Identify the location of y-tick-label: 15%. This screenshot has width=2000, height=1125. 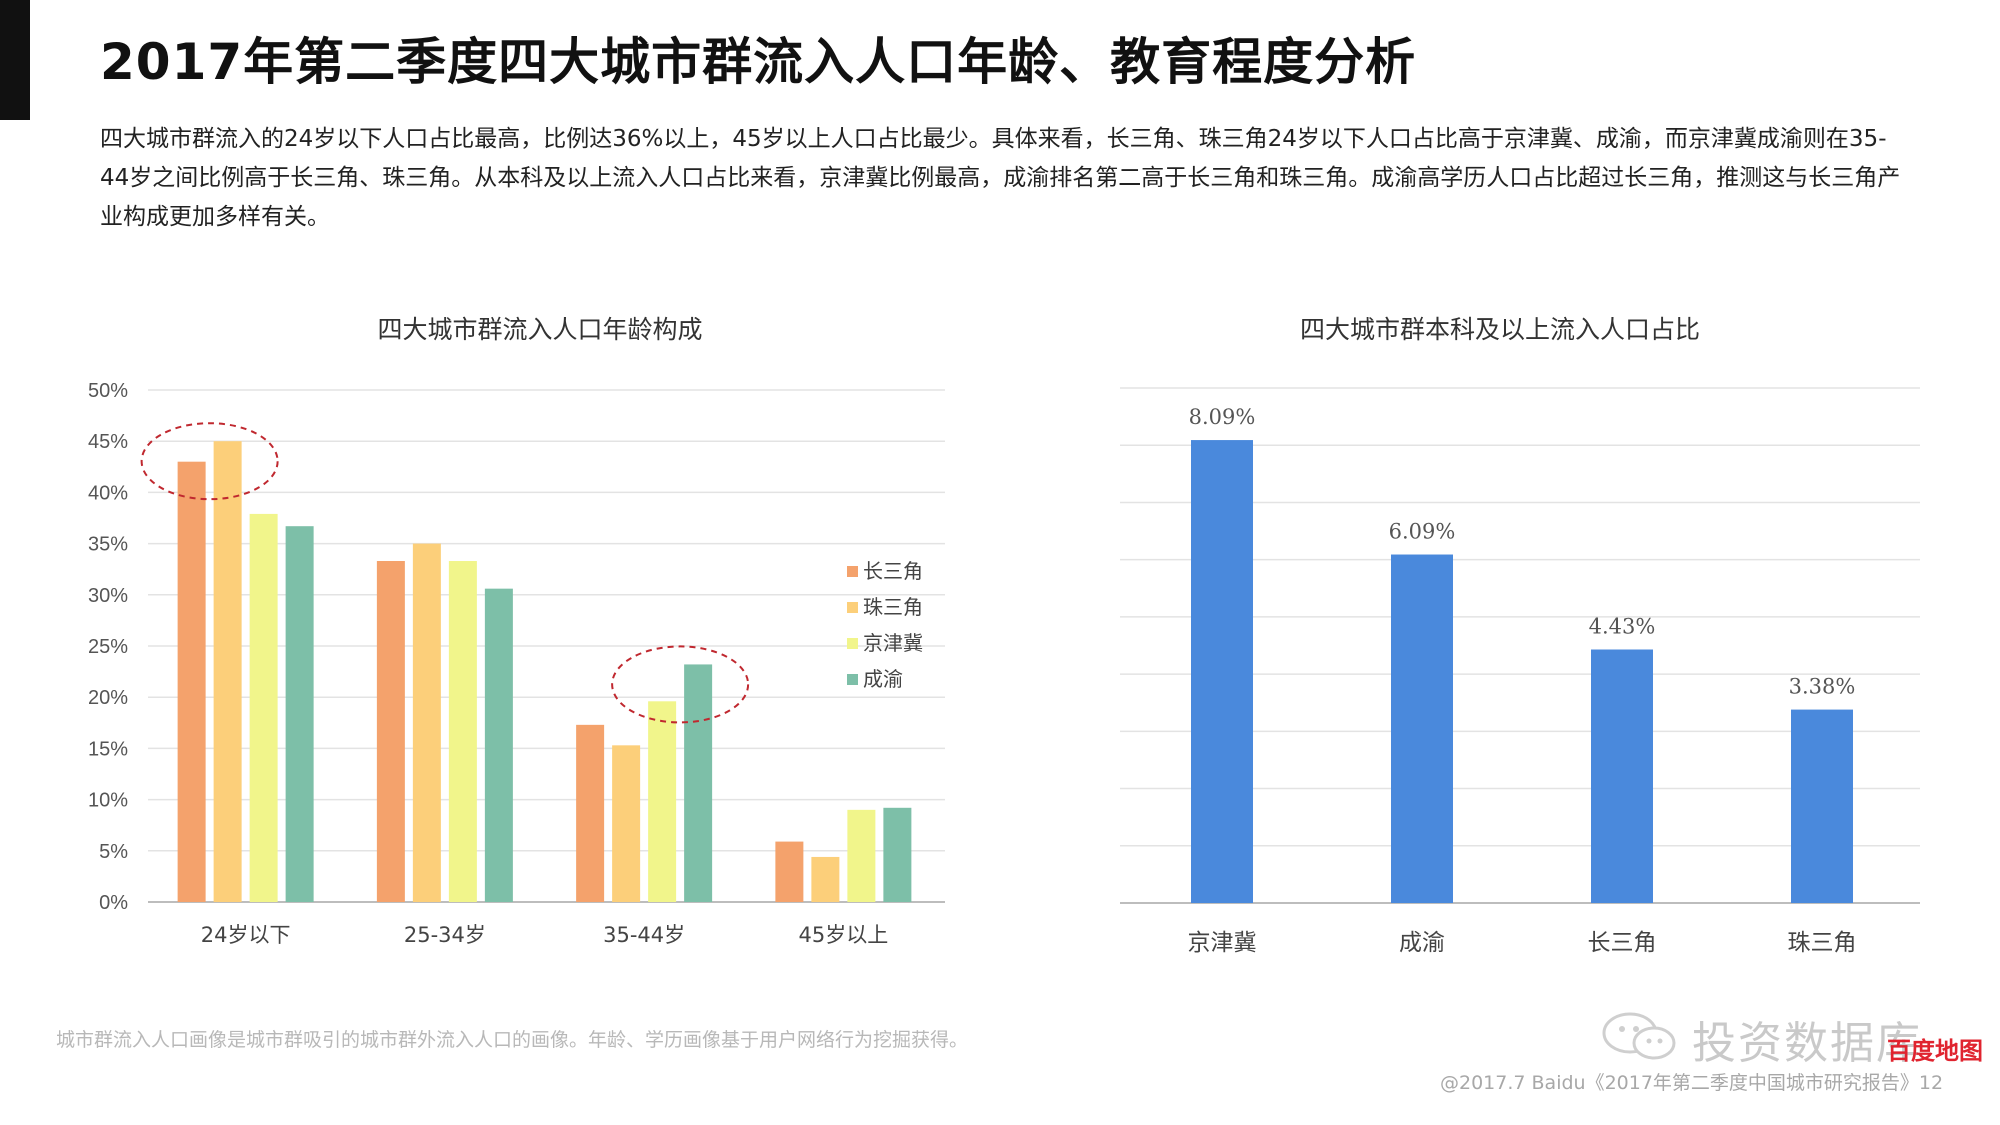
(108, 749).